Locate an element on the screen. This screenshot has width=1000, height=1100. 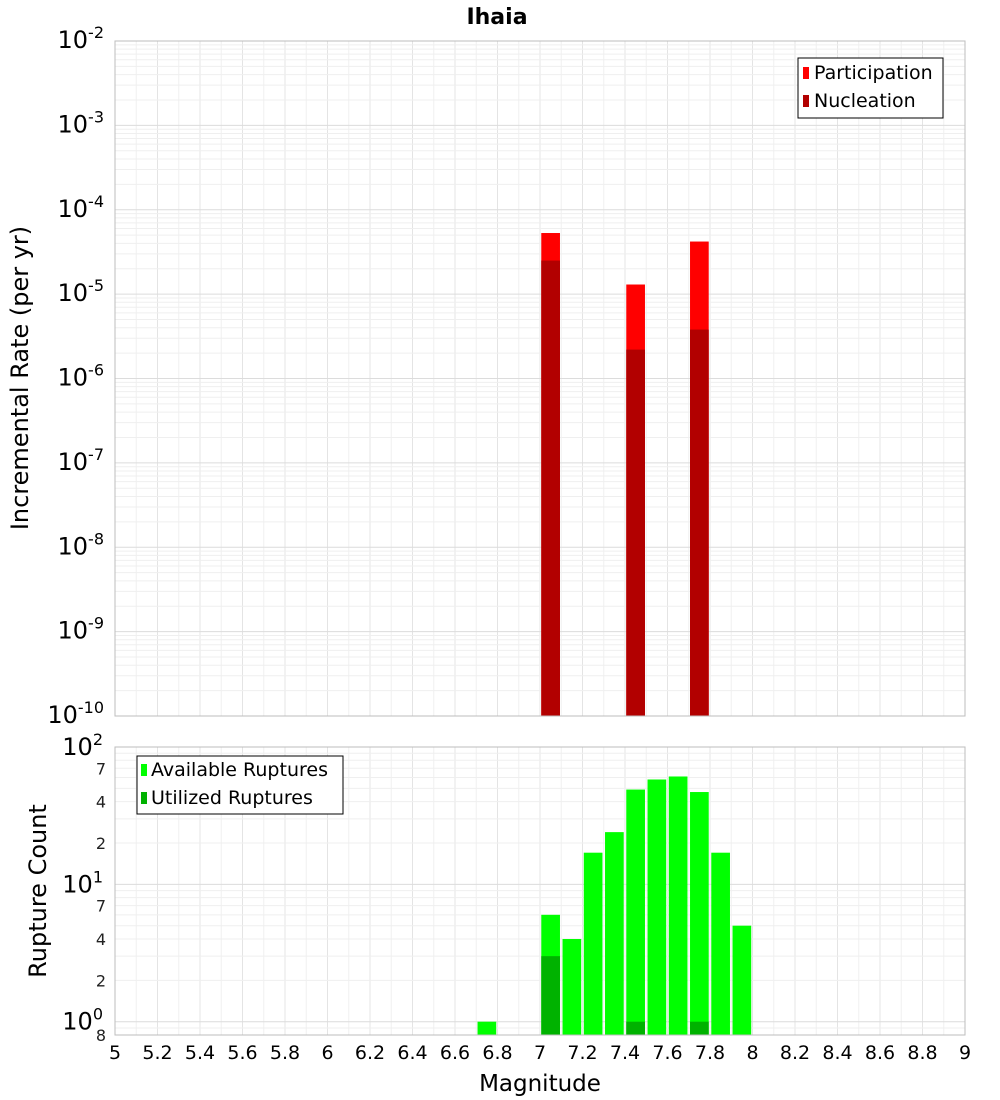
x-tick-label: 7.2 is located at coordinates (582, 1053).